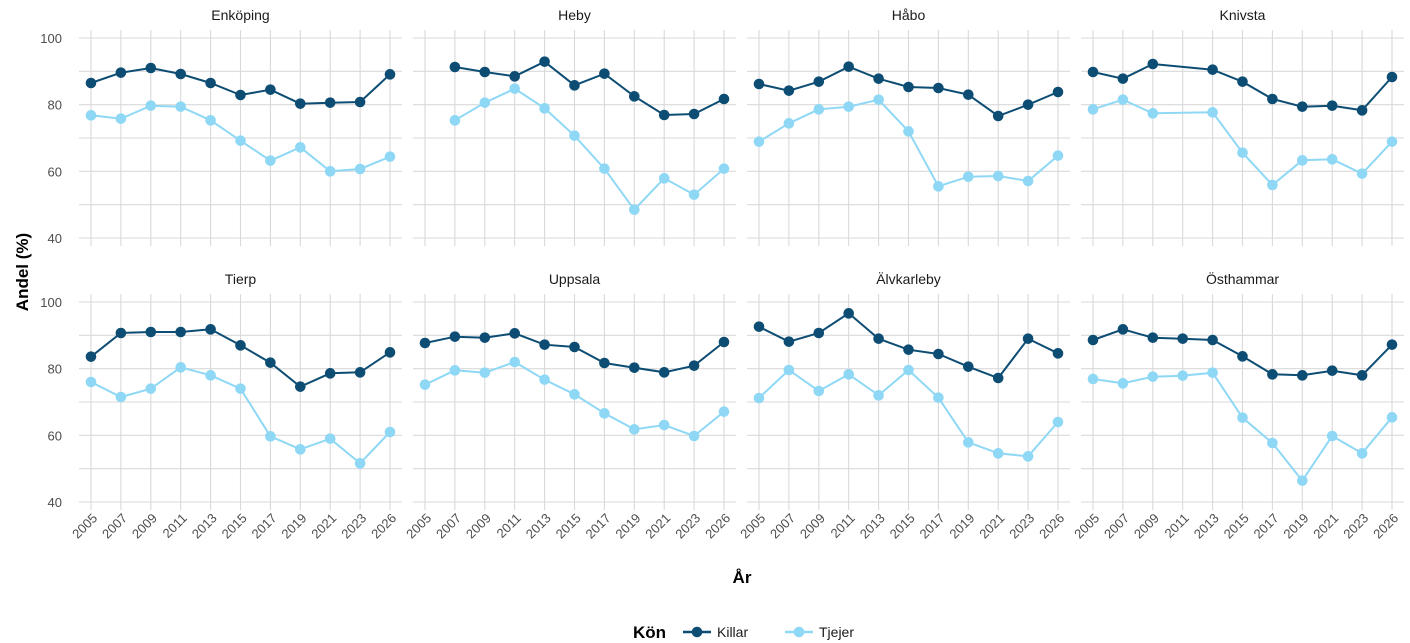  Describe the element at coordinates (908, 126) in the screenshot. I see `panel-håbo: Håbo` at that location.